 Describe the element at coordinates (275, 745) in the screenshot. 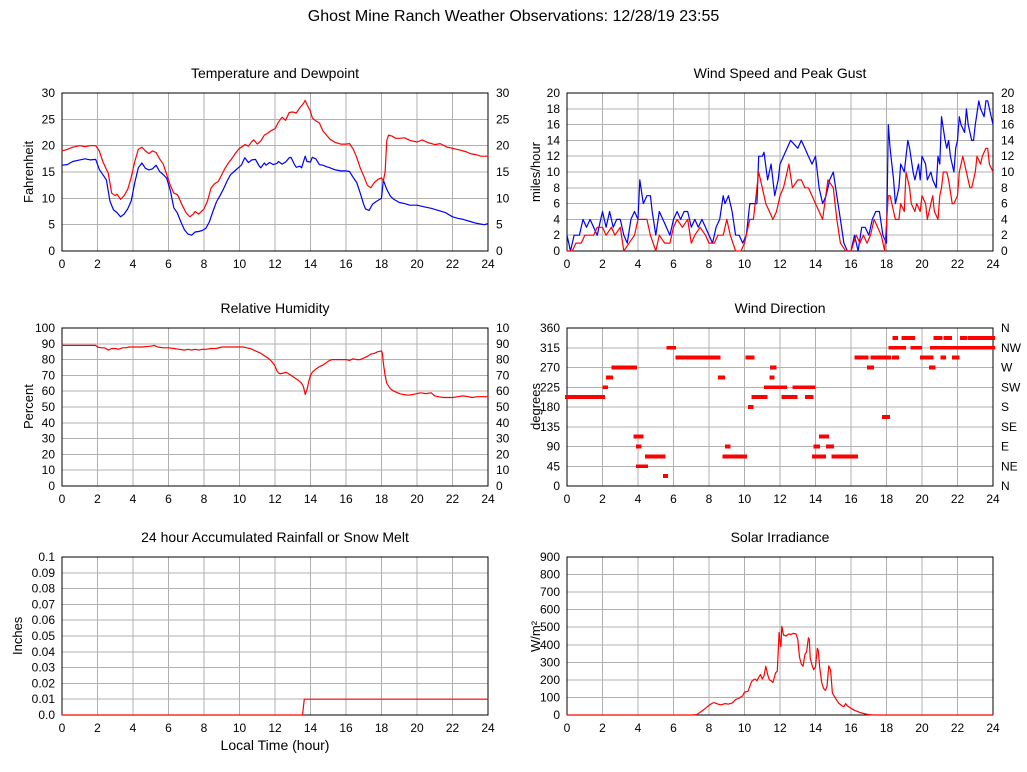

I see `x-axis-label: Local Time (hour)` at that location.